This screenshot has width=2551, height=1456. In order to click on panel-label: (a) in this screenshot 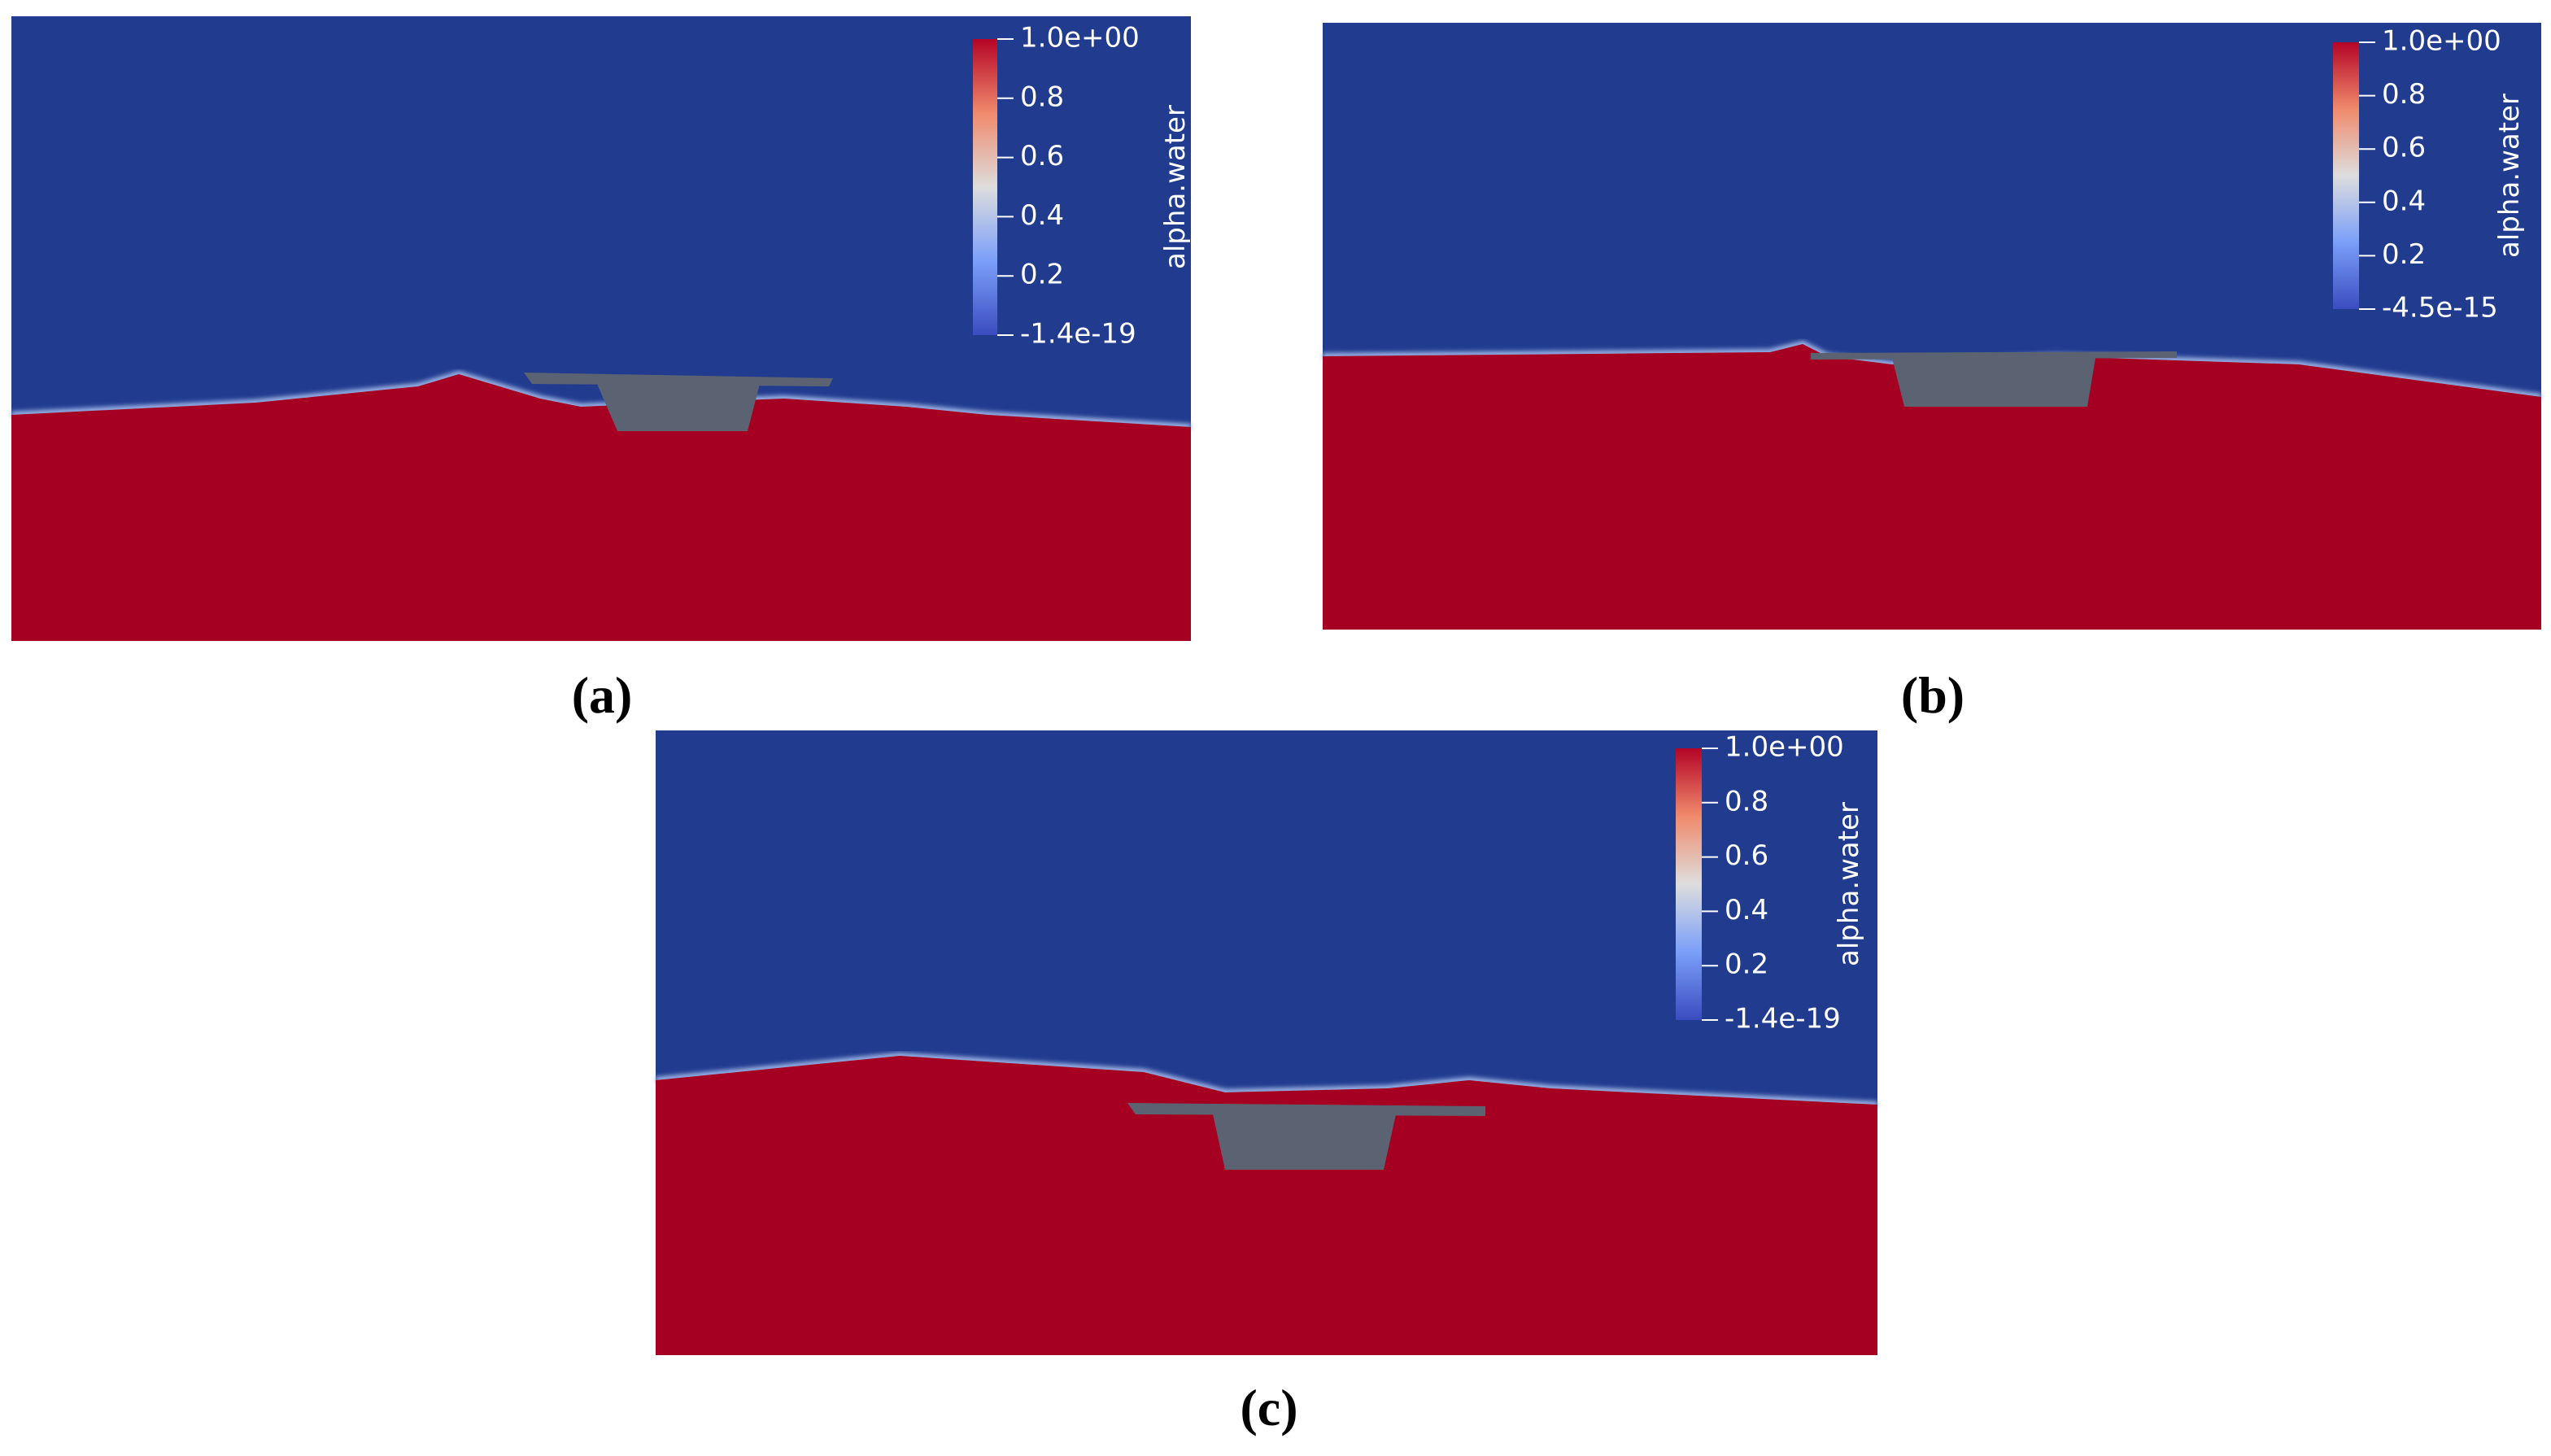, I will do `click(602, 695)`.